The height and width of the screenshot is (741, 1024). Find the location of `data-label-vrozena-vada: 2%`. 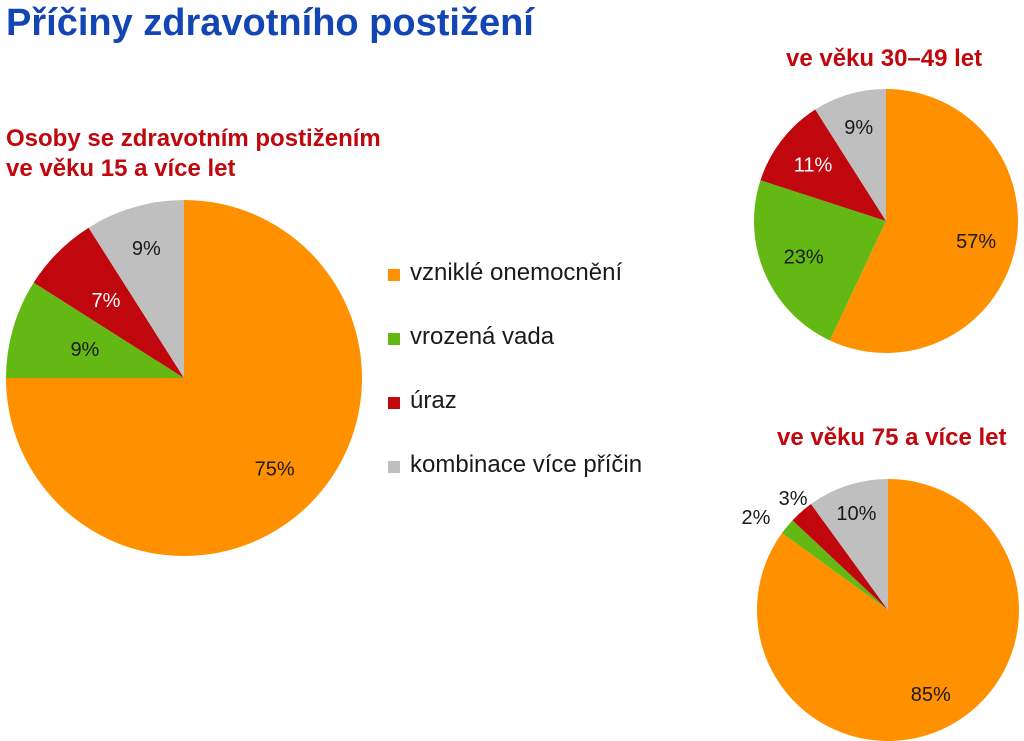

data-label-vrozena-vada: 2% is located at coordinates (755, 518).